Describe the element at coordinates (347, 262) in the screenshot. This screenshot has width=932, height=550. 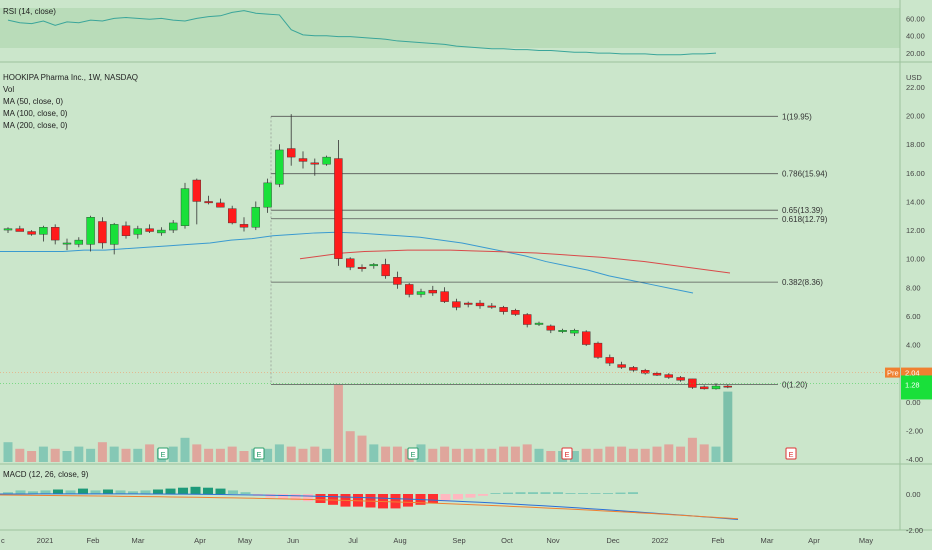
I see `ma100-line` at that location.